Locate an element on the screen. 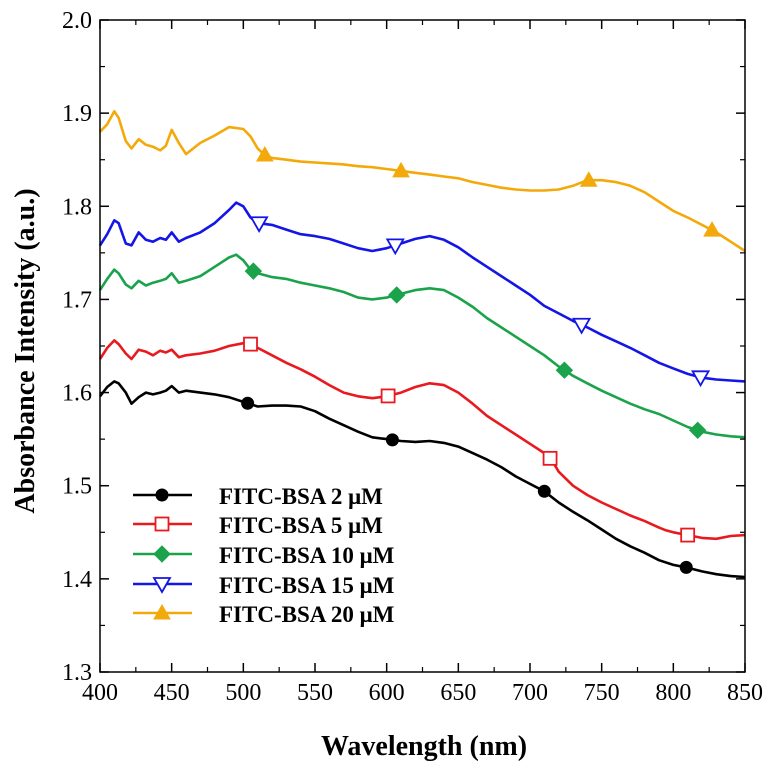 The width and height of the screenshot is (775, 771). y-axis-title: Absorbance Intensity (a.u.) is located at coordinates (25, 350).